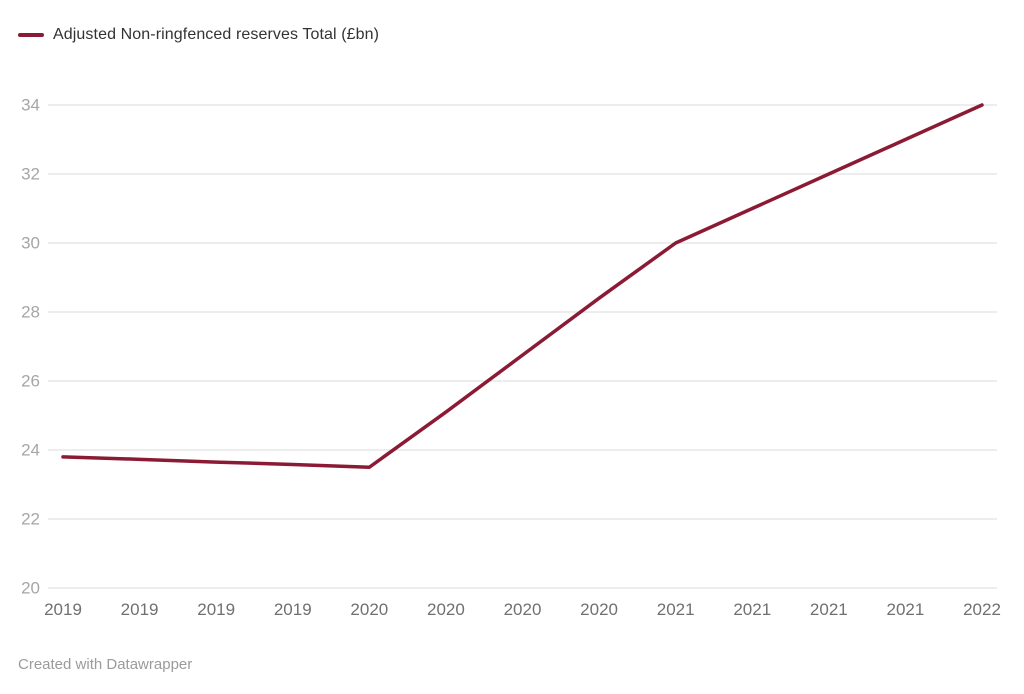  I want to click on legend-line-swatch, so click(31, 35).